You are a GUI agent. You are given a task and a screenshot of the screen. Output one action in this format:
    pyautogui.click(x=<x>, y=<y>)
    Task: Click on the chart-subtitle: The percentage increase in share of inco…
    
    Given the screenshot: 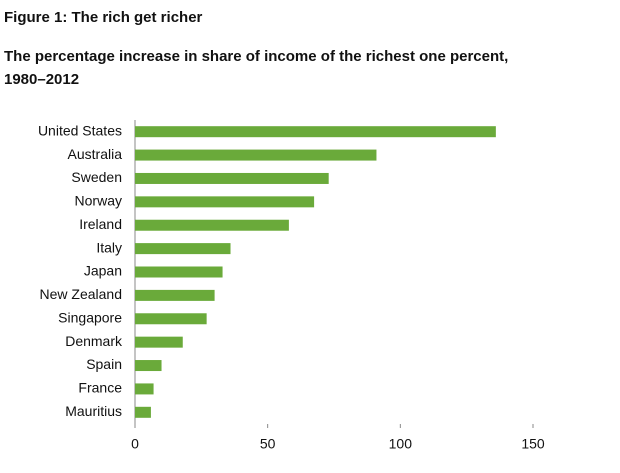 What is the action you would take?
    pyautogui.click(x=256, y=56)
    